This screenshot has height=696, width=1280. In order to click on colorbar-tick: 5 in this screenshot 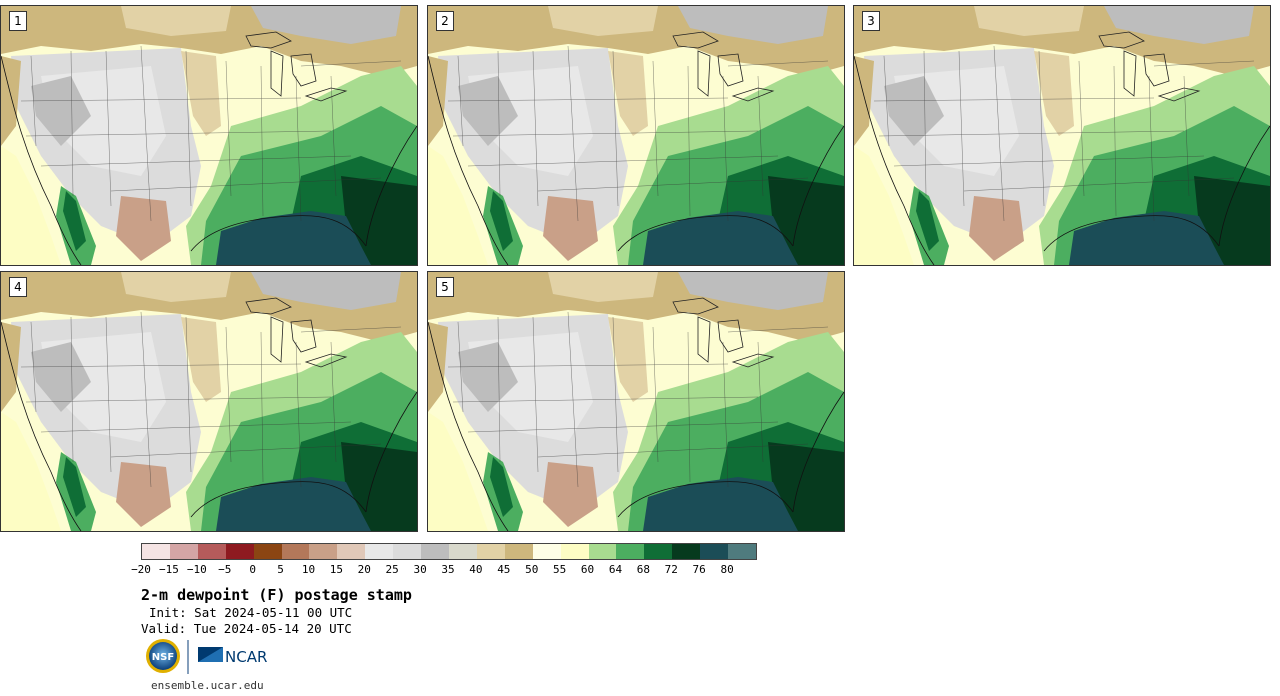, I will do `click(280, 569)`.